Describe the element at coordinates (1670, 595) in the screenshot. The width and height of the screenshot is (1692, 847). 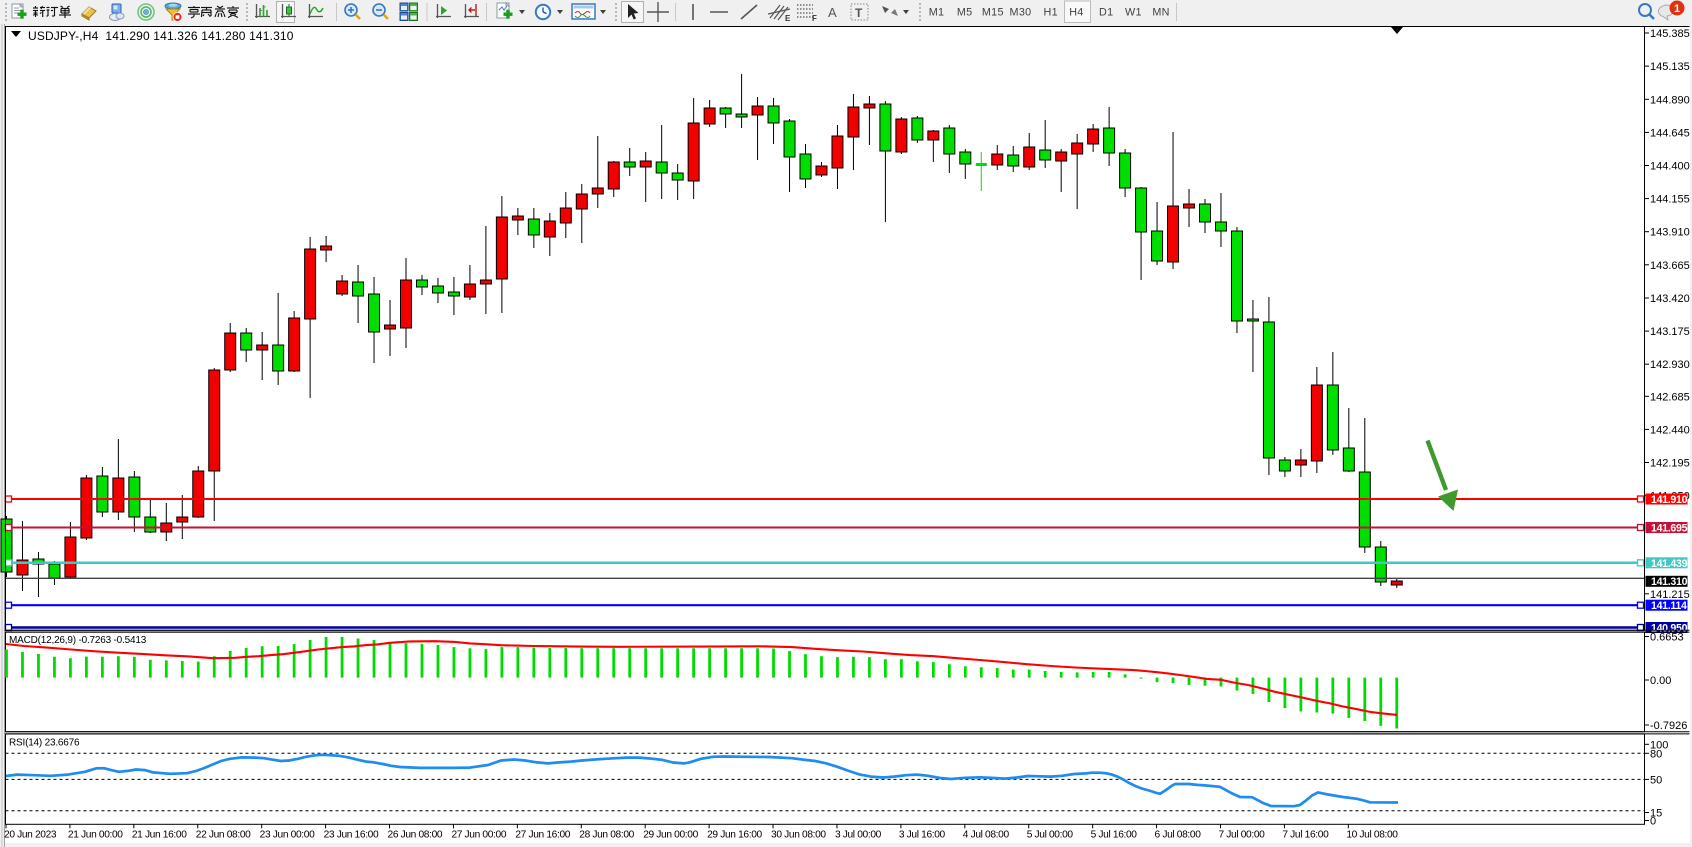
I see `svg-text: 141.215` at that location.